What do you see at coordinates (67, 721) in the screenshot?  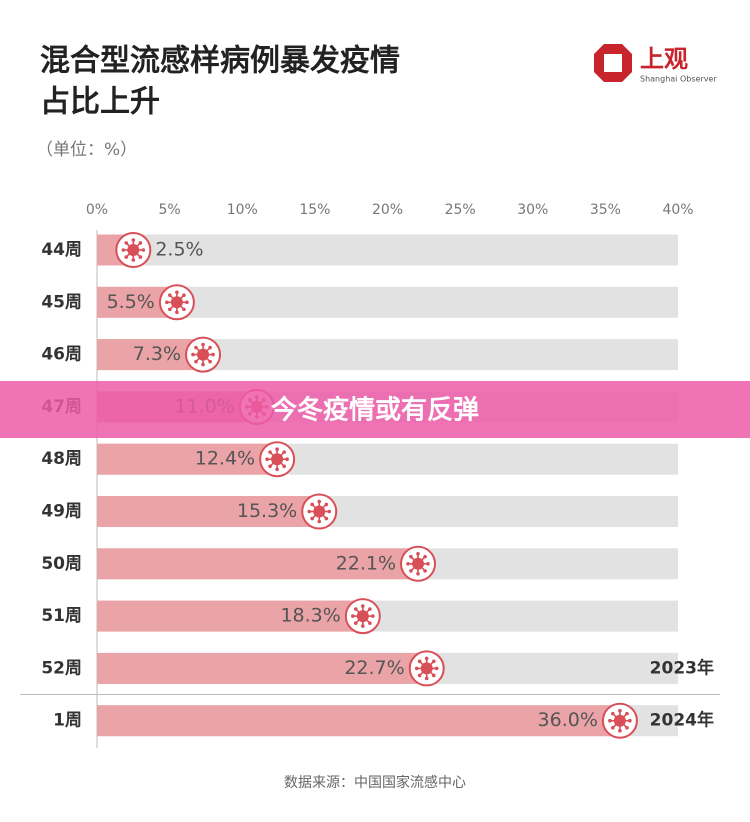 I see `y-tick-label: 1周` at bounding box center [67, 721].